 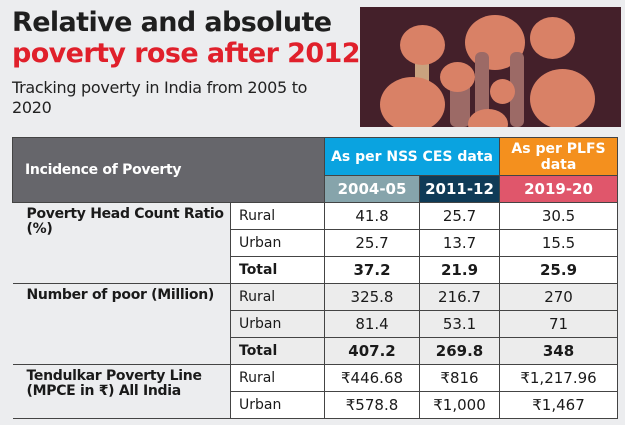 I want to click on group-header-nss: As per NSS CES data, so click(x=412, y=156).